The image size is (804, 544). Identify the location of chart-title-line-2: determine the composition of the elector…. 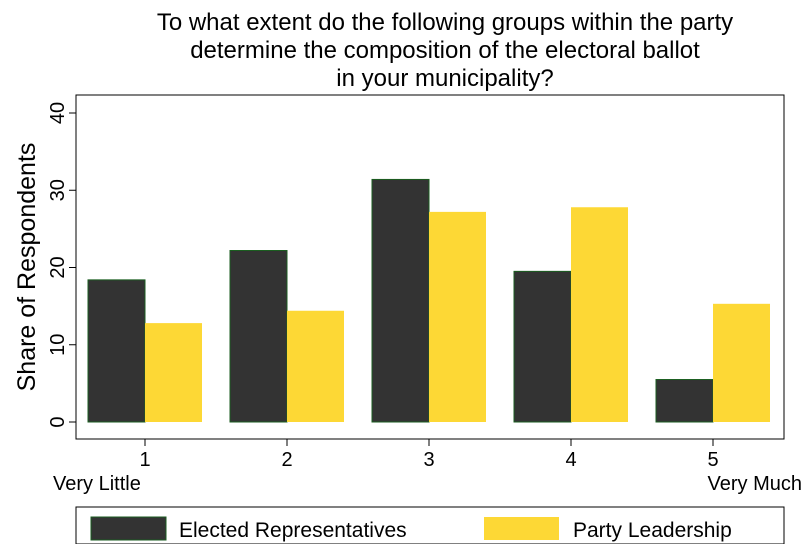
(445, 50).